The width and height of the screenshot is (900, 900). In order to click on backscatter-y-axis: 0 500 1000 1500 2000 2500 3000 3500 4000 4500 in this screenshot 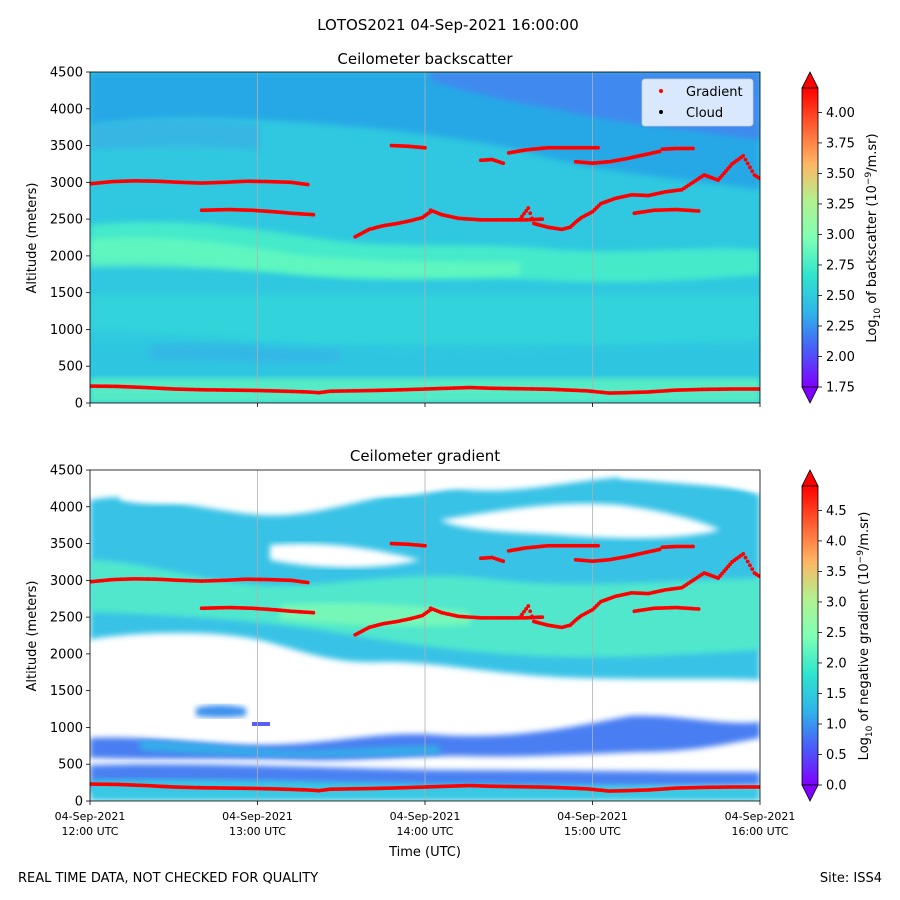, I will do `click(70, 239)`.